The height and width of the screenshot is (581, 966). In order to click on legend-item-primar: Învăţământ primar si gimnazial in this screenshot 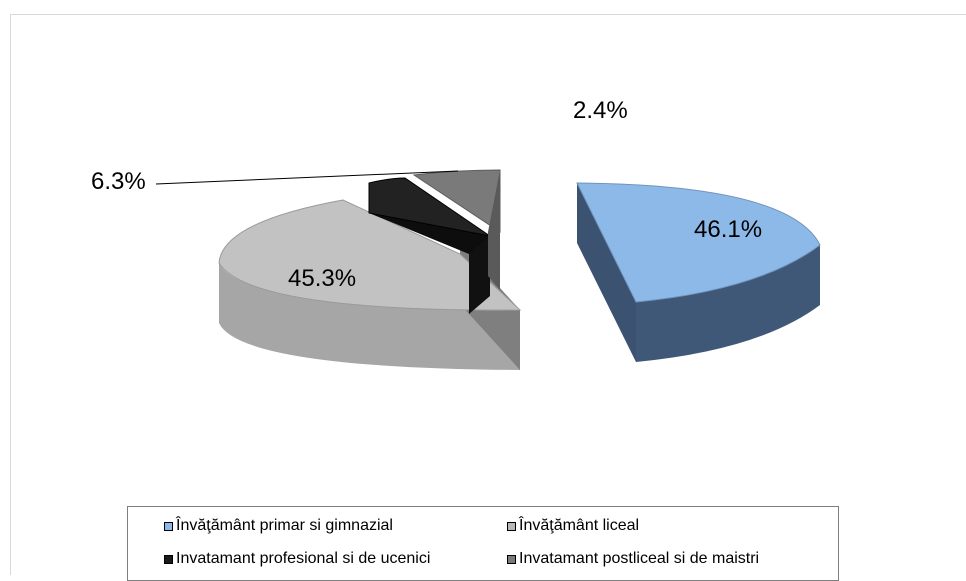, I will do `click(278, 526)`.